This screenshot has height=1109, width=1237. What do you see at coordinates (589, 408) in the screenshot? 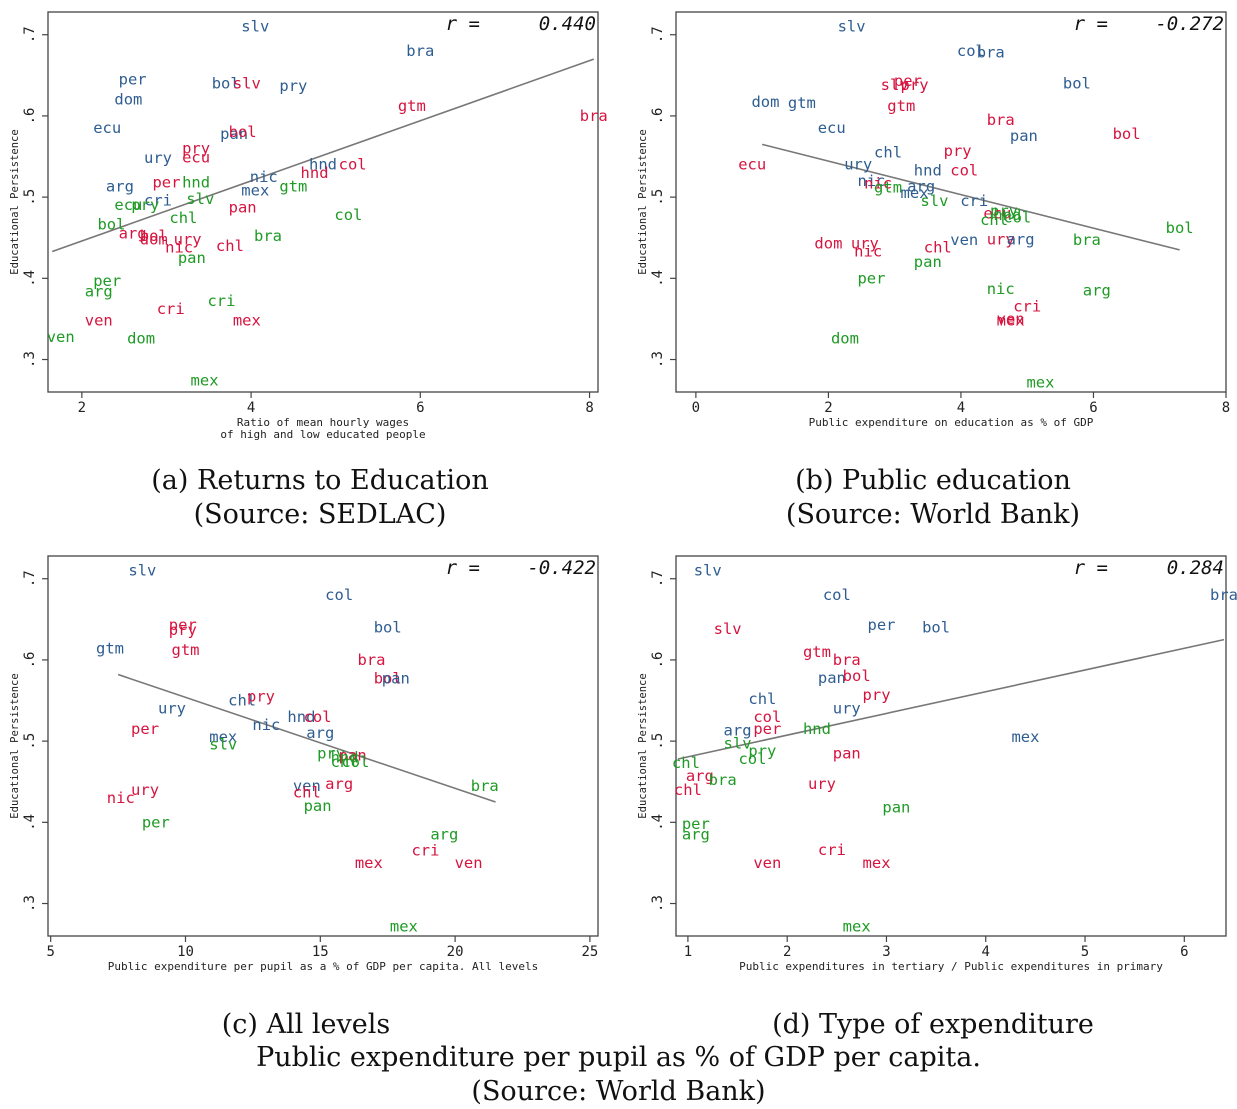
I see `x-tick-label: 8` at bounding box center [589, 408].